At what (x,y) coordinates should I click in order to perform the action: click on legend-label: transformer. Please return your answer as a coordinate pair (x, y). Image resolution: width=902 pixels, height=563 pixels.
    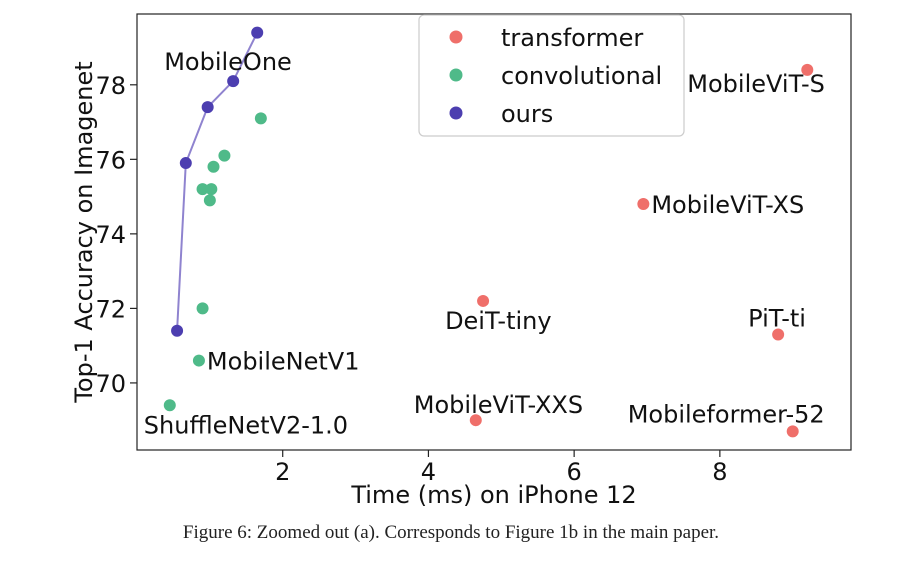
    Looking at the image, I should click on (572, 38).